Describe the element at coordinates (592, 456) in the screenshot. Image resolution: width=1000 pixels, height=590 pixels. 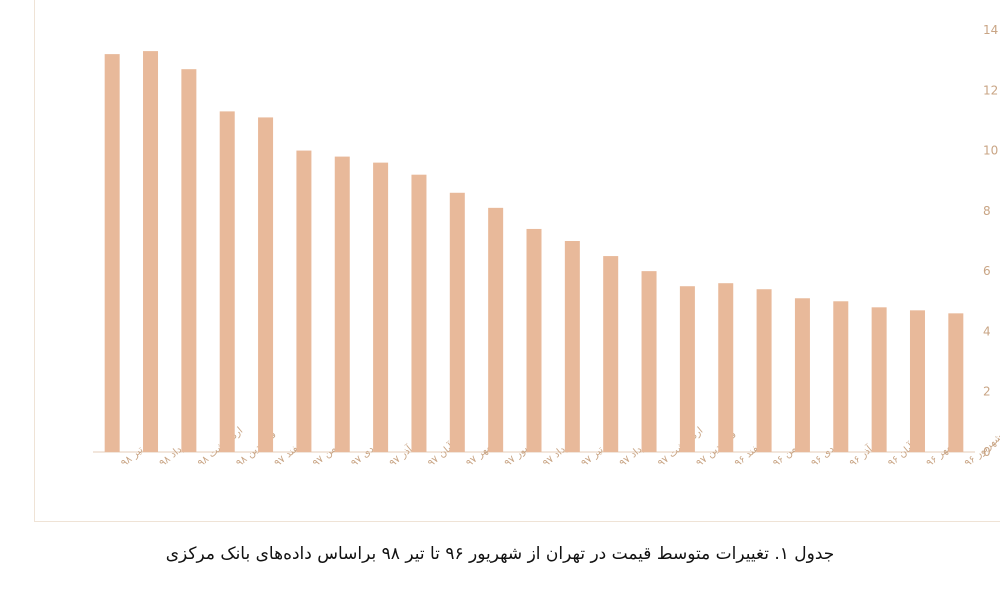
I see `x-tick-label: تیر ۹۷` at that location.